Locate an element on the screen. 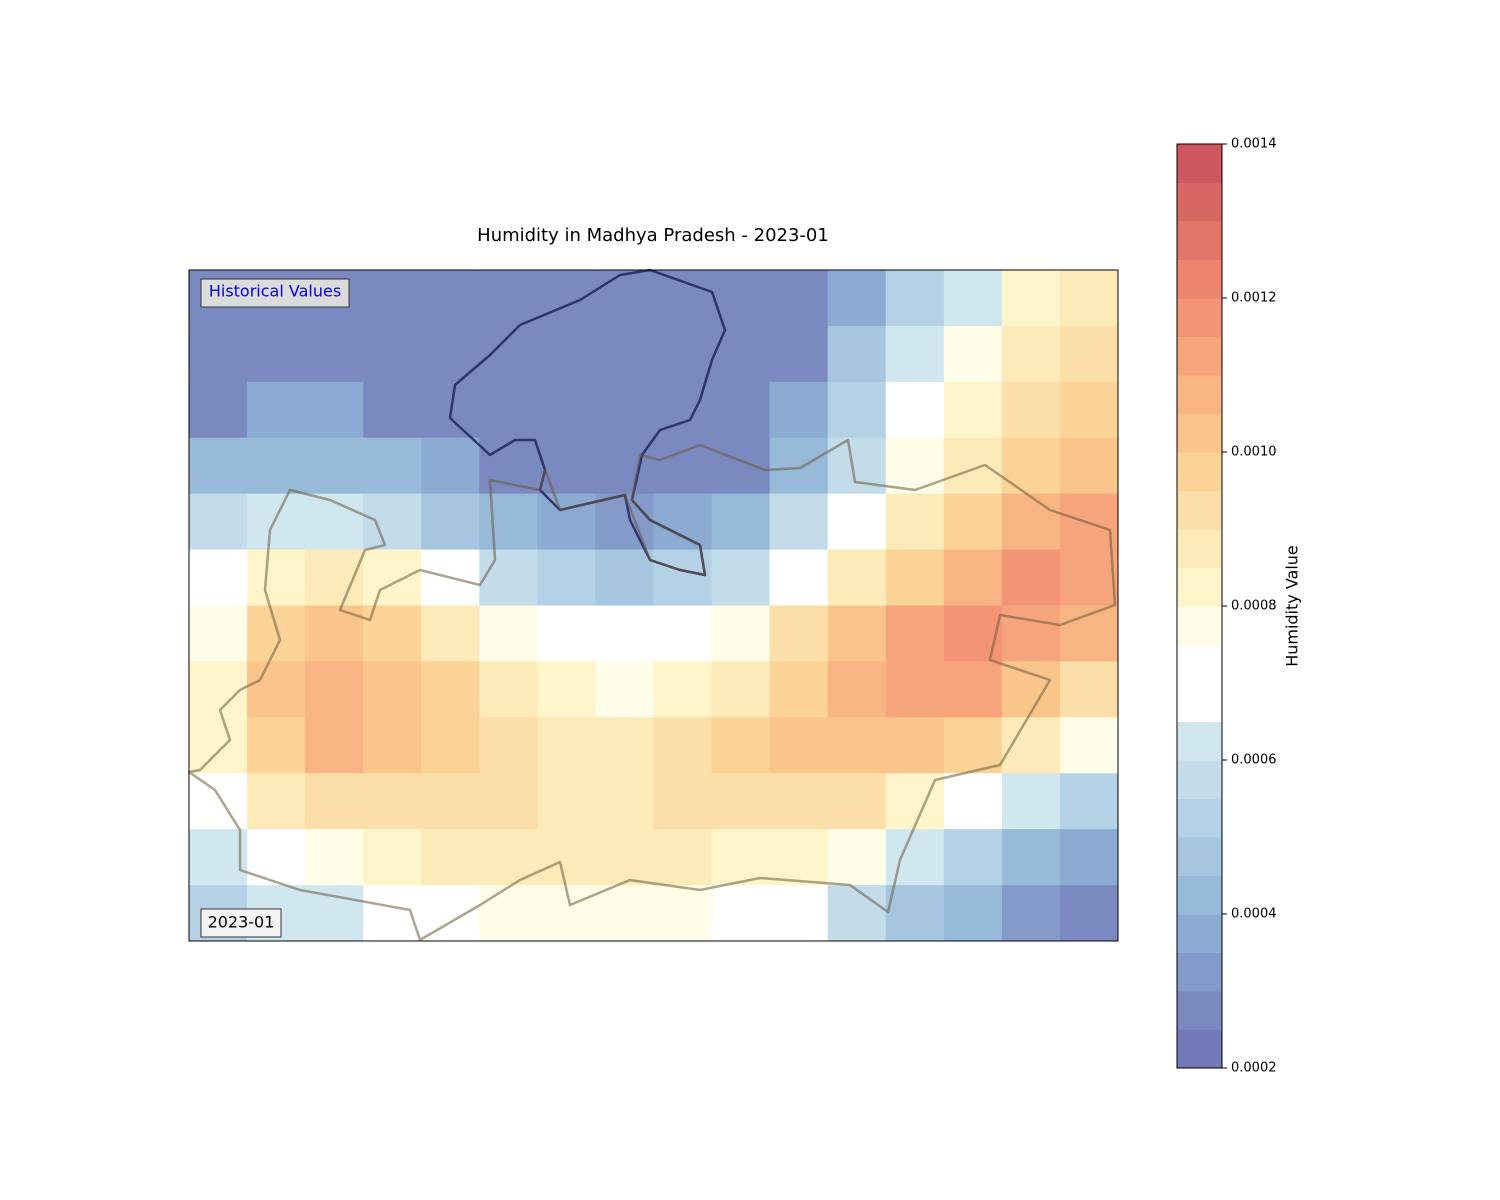  colorbar-tick-label: 0.0014 is located at coordinates (1254, 144).